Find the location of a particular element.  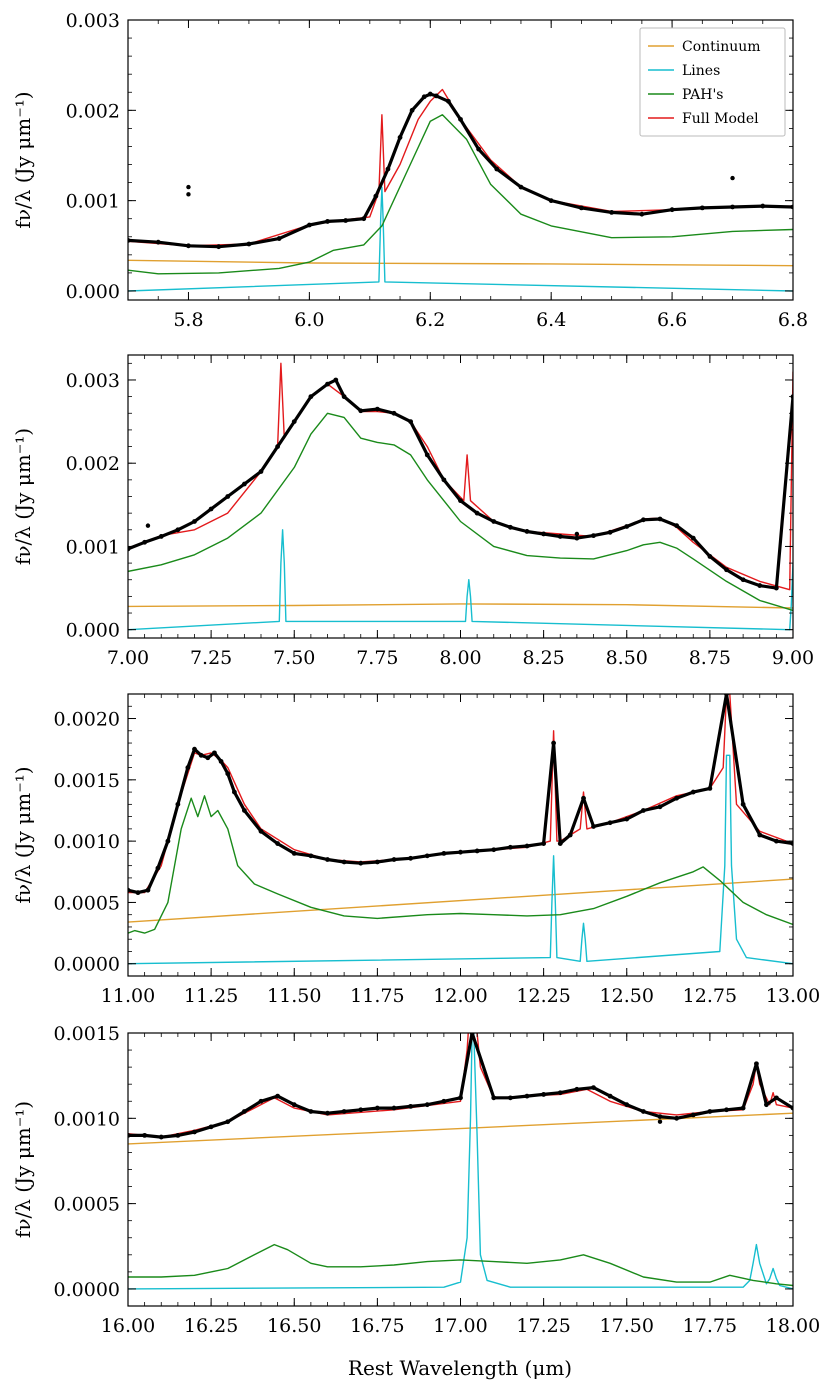

x-tick-label: 16.75 is located at coordinates (377, 1326).